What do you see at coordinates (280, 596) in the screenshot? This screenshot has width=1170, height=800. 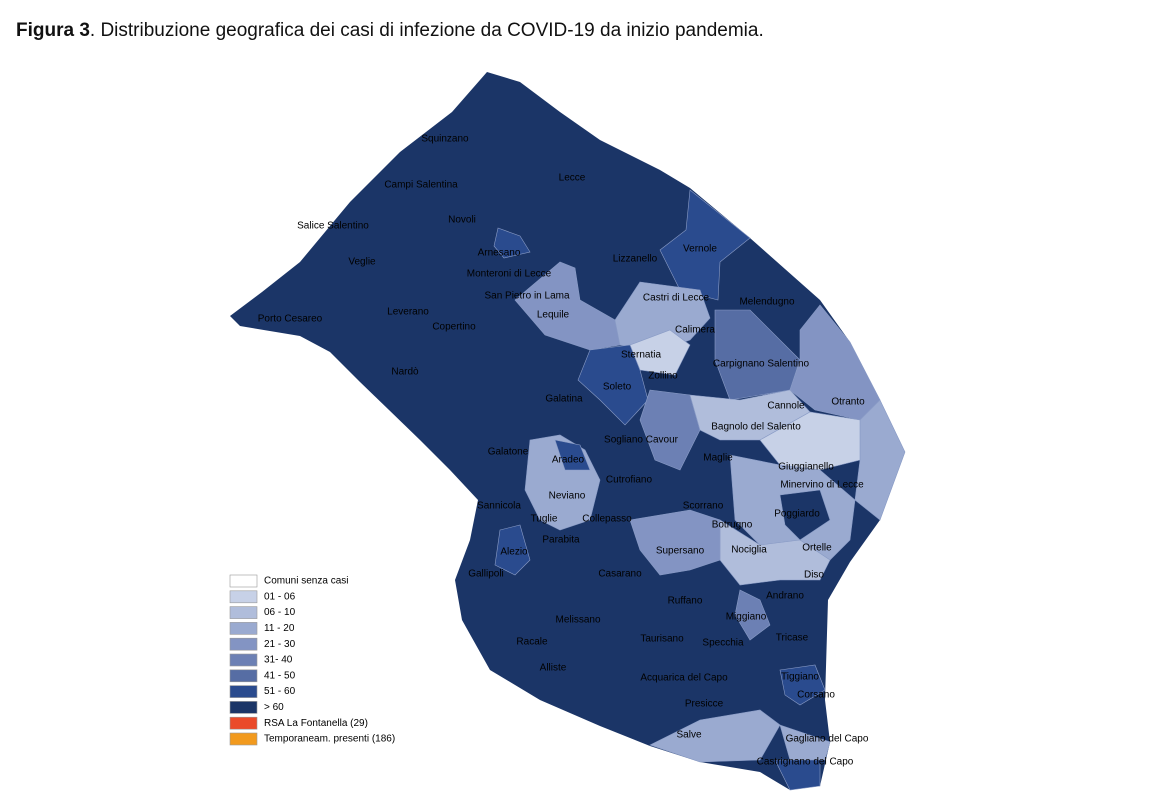 I see `legend-label: 01 - 06` at bounding box center [280, 596].